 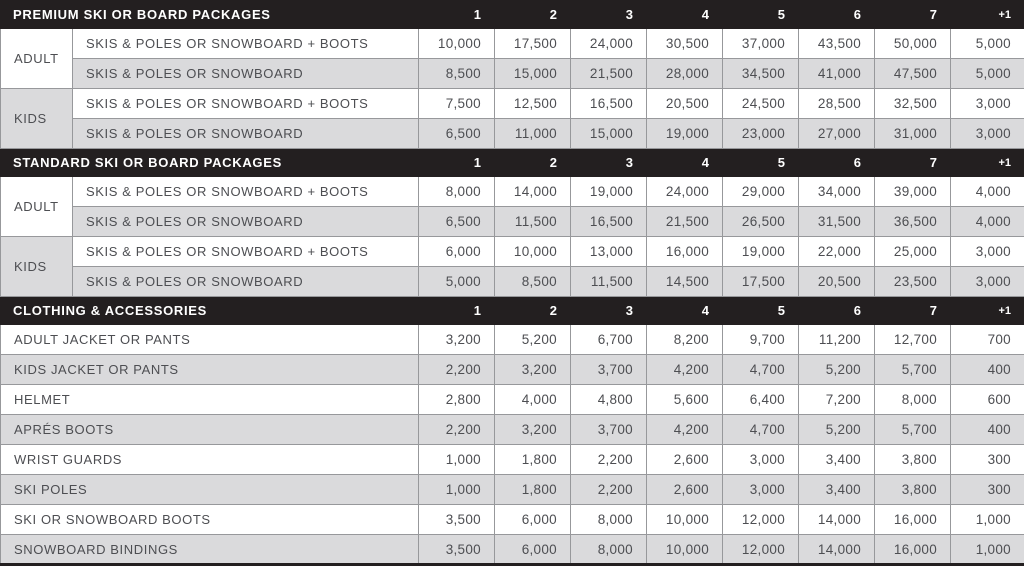 What do you see at coordinates (913, 134) in the screenshot?
I see `price-cell: 31,000` at bounding box center [913, 134].